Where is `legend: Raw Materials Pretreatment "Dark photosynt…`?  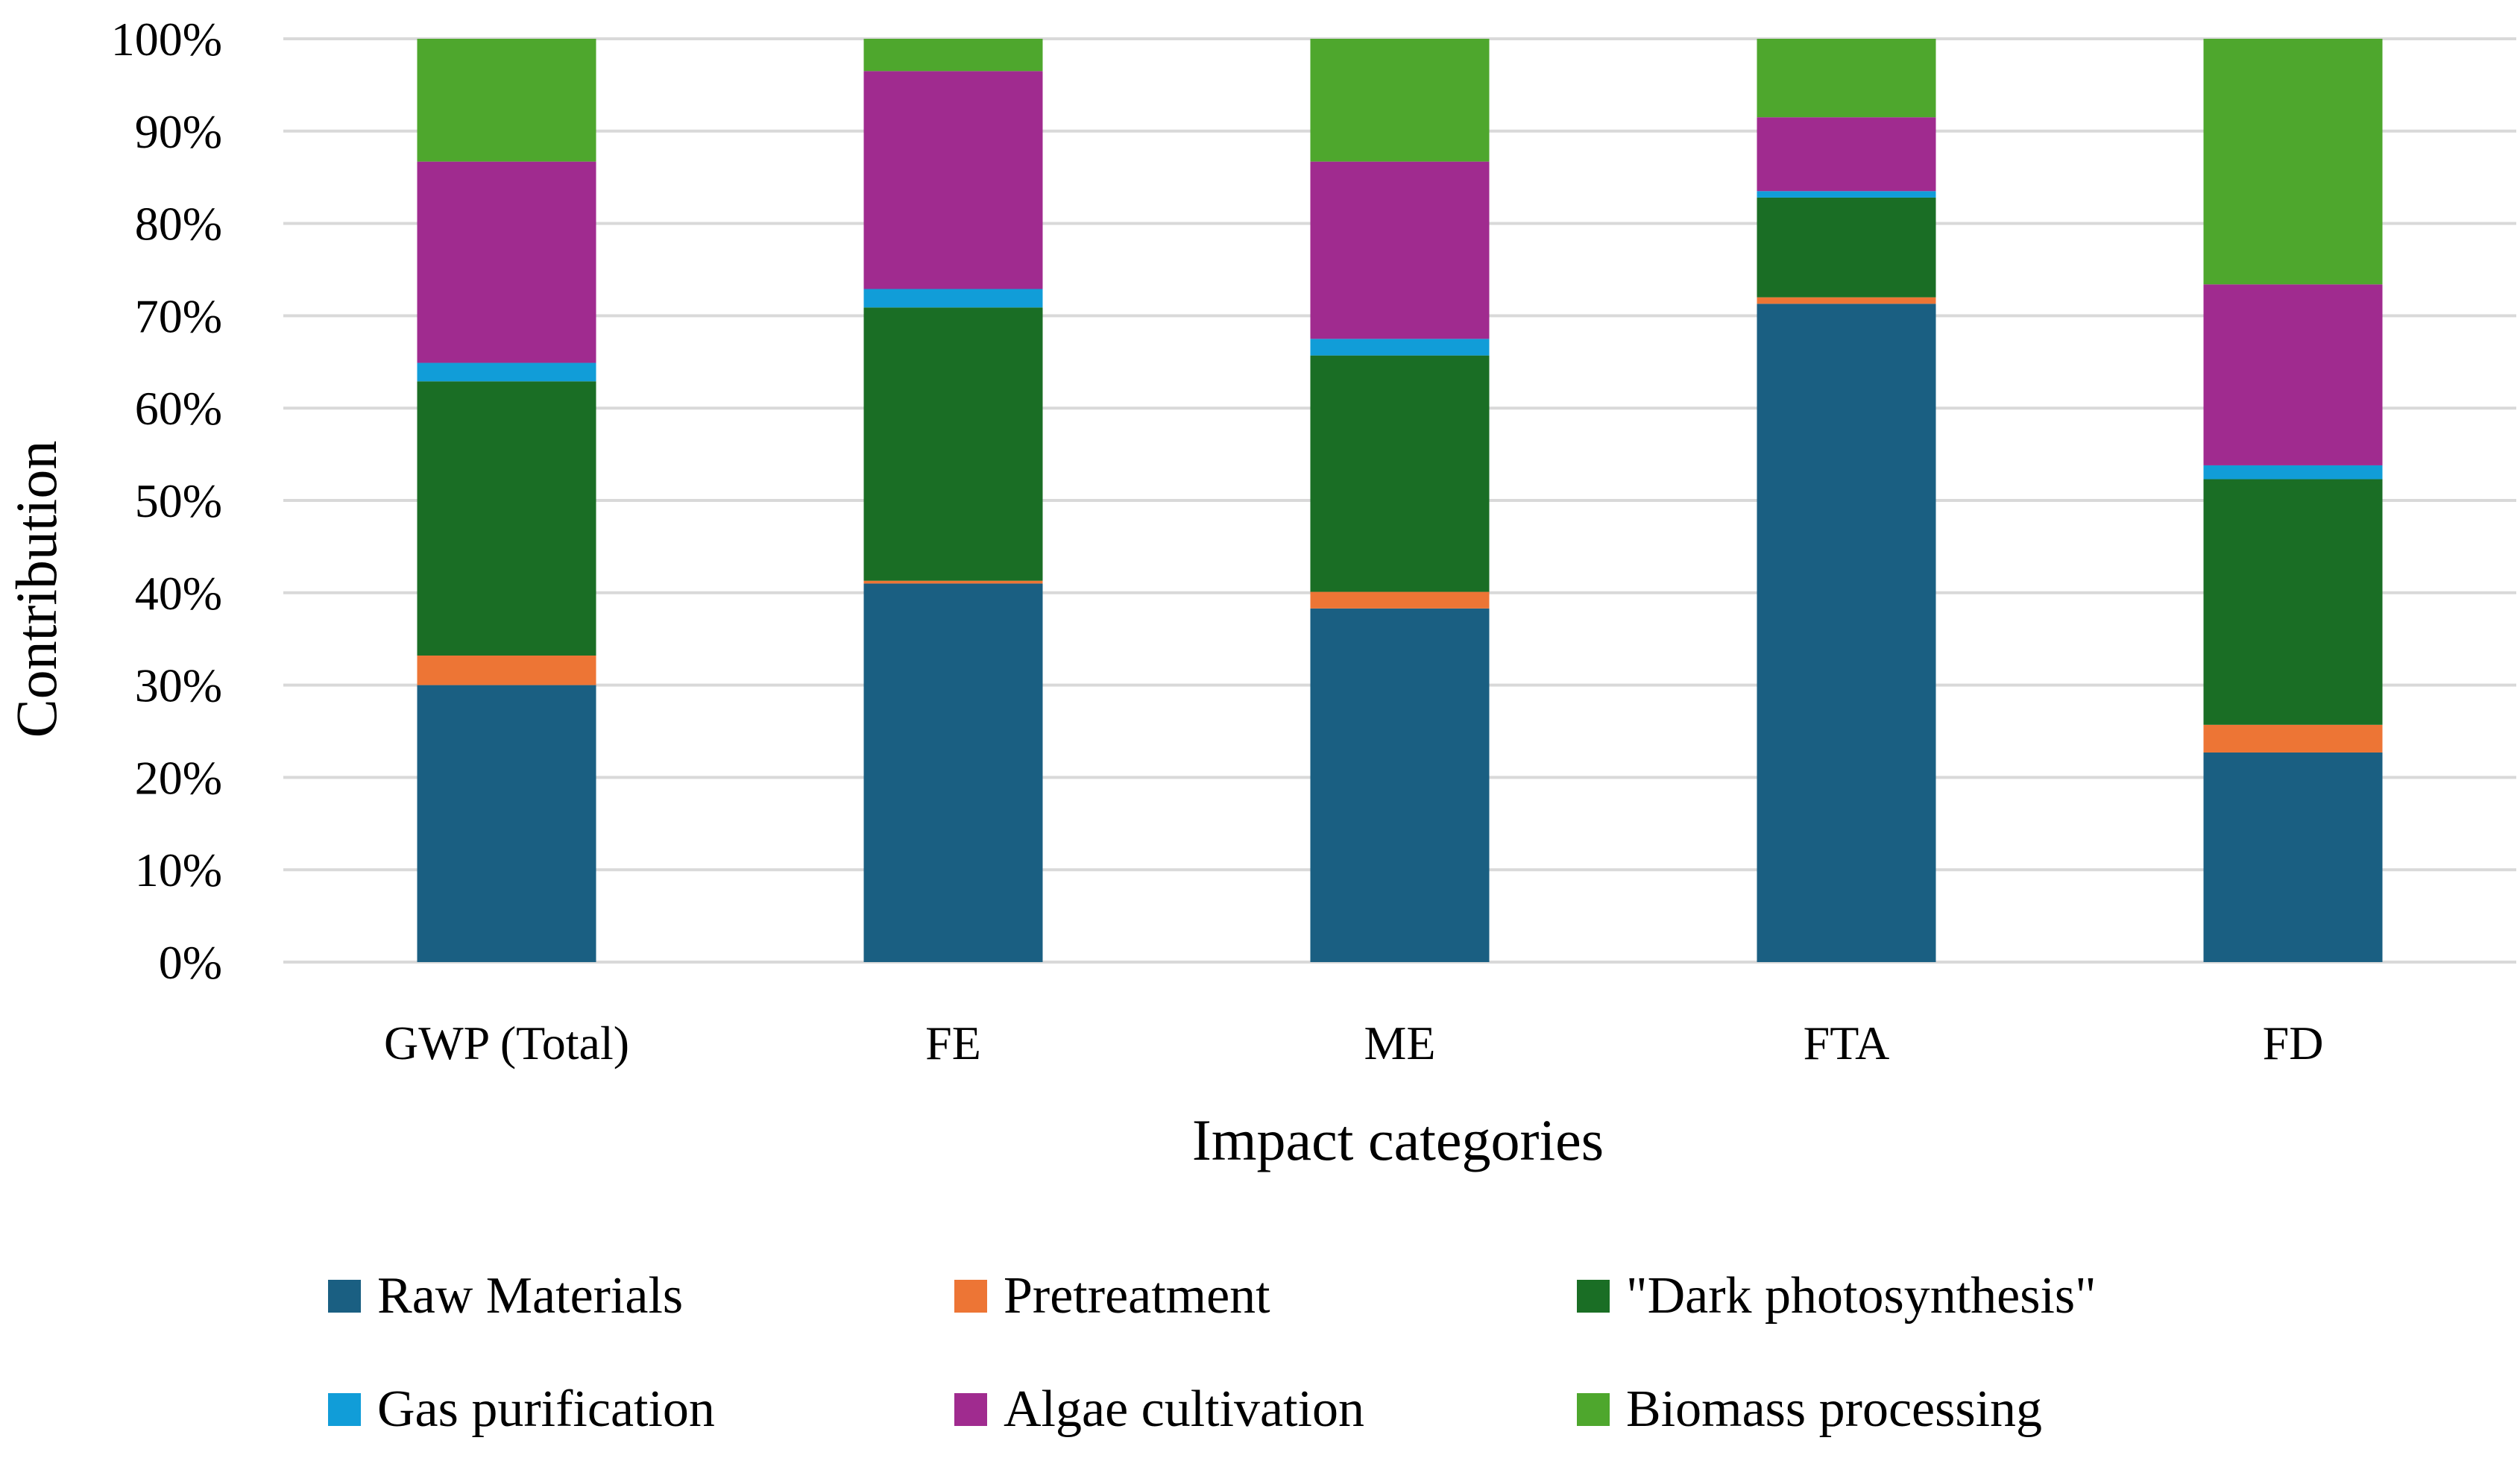 legend: Raw Materials Pretreatment "Dark photosynt… is located at coordinates (1212, 1352).